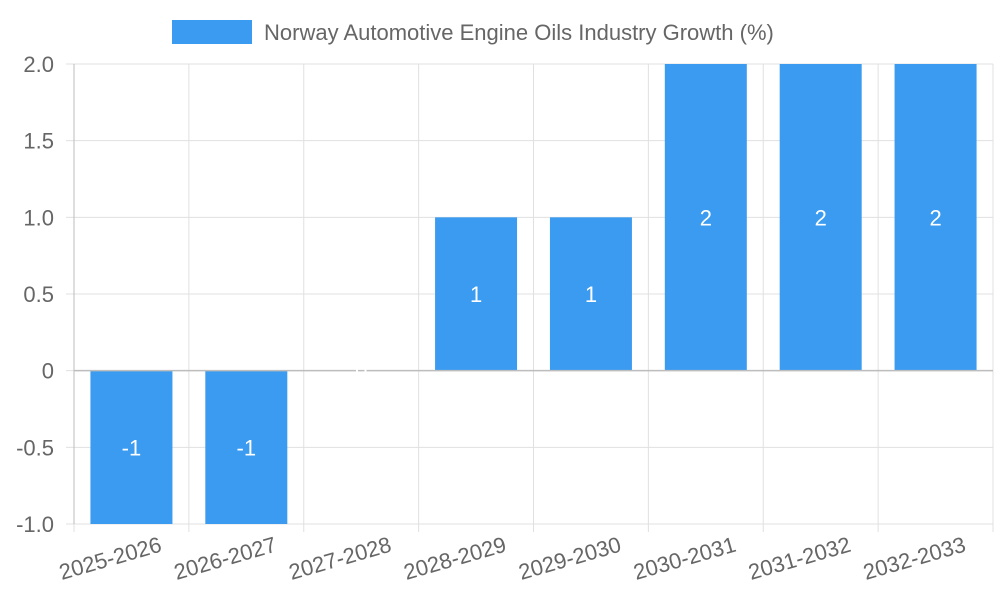 The image size is (1000, 600). I want to click on legend-swatch, so click(212, 32).